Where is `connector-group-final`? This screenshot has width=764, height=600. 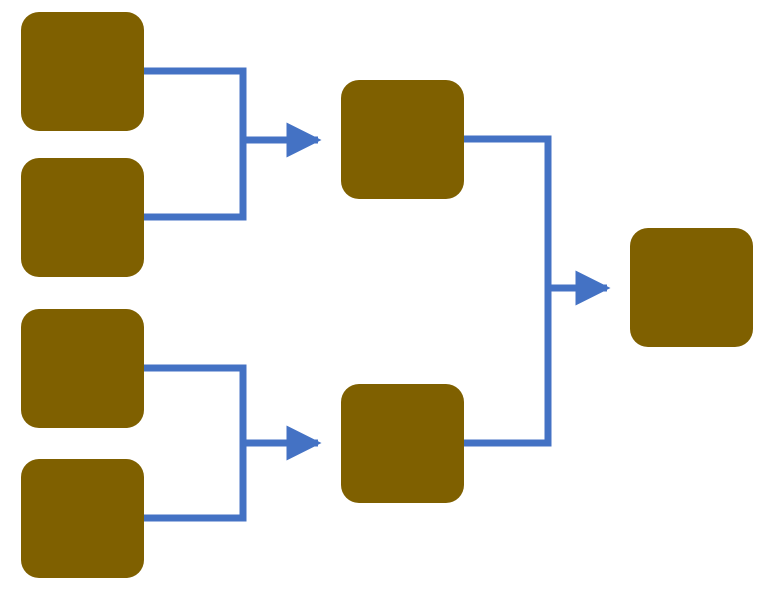
connector-group-final is located at coordinates (537, 291).